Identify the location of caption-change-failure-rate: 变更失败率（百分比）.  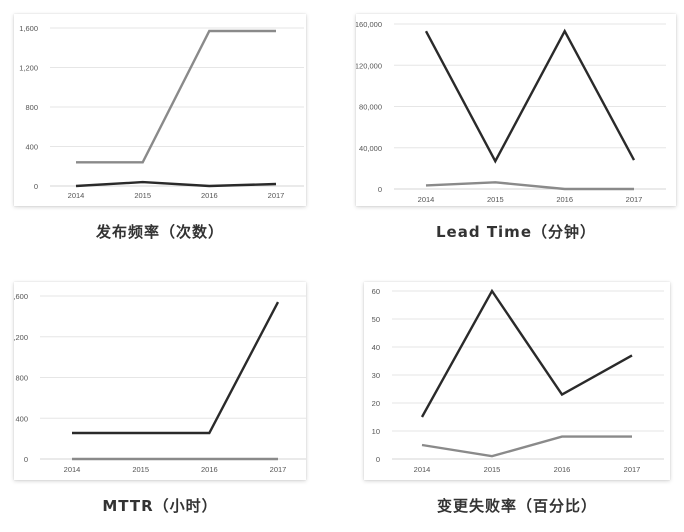
(516, 506).